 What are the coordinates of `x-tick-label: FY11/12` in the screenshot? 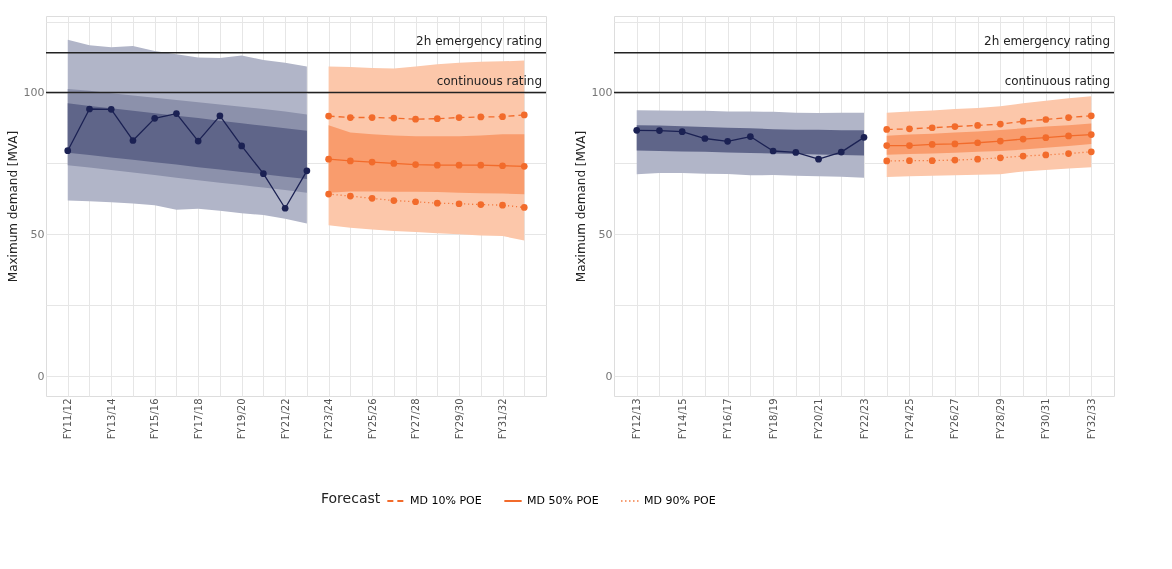 It's located at (68, 419).